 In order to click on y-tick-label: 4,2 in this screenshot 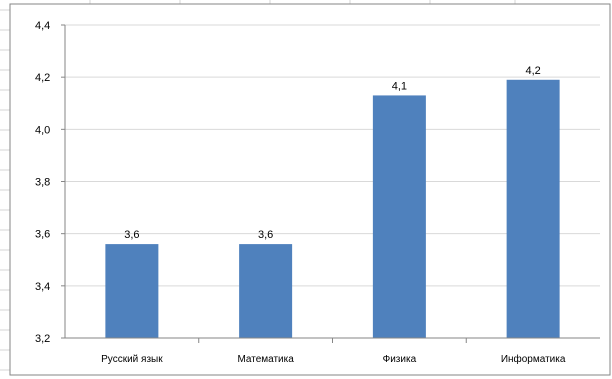, I will do `click(42, 78)`.